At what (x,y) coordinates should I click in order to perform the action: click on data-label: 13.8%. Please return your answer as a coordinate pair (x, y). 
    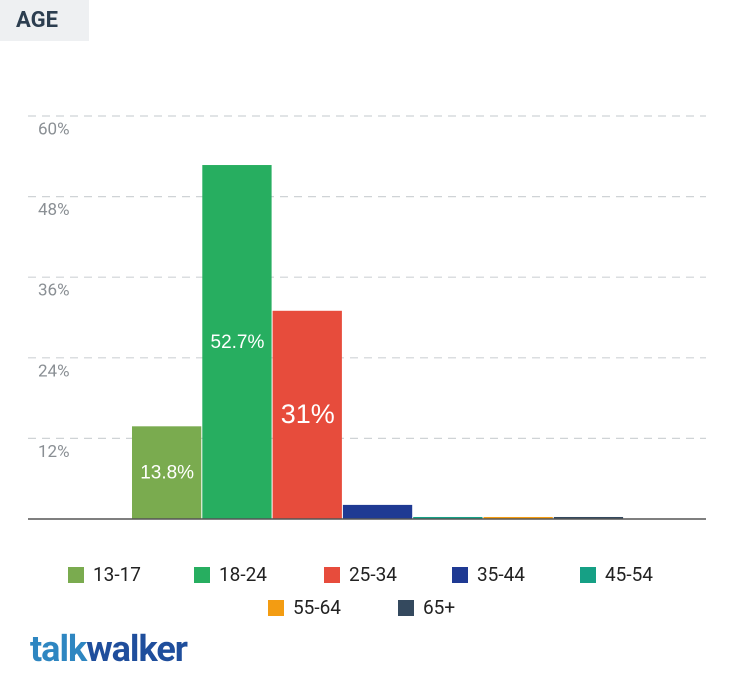
    Looking at the image, I should click on (167, 473).